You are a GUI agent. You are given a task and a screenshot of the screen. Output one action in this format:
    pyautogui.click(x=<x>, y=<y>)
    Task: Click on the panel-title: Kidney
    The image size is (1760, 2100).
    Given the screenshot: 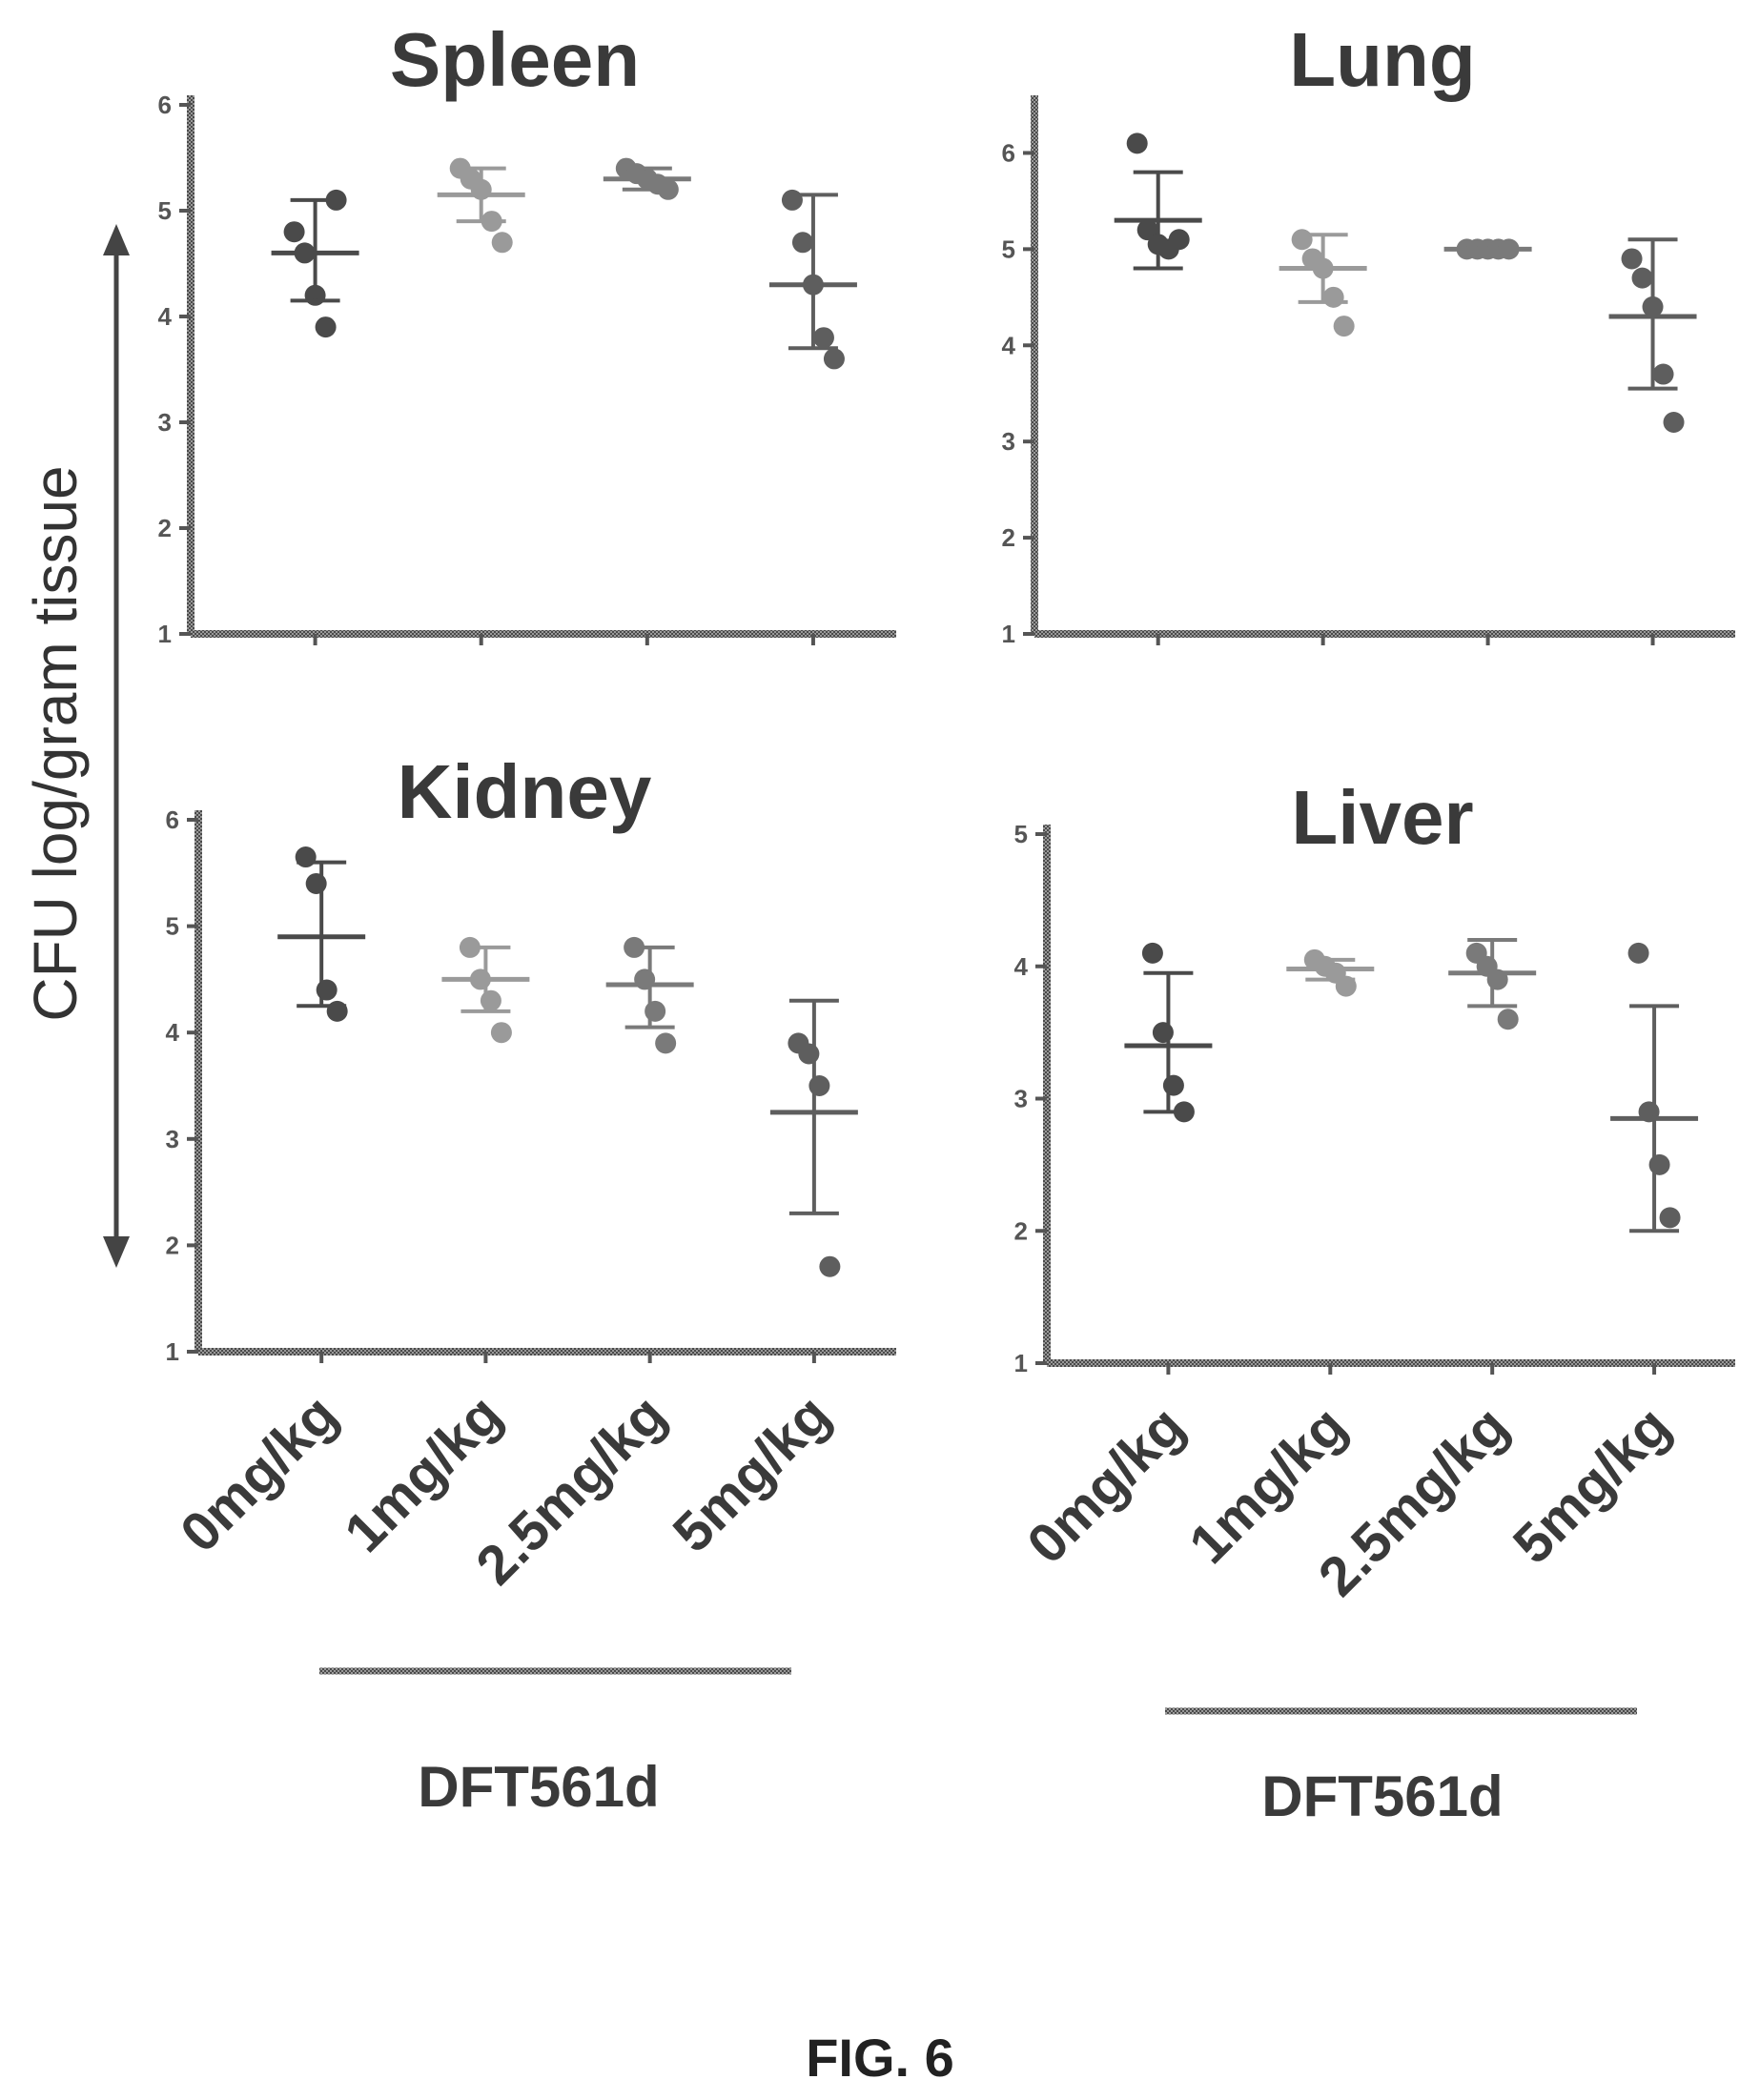 What is the action you would take?
    pyautogui.click(x=525, y=791)
    